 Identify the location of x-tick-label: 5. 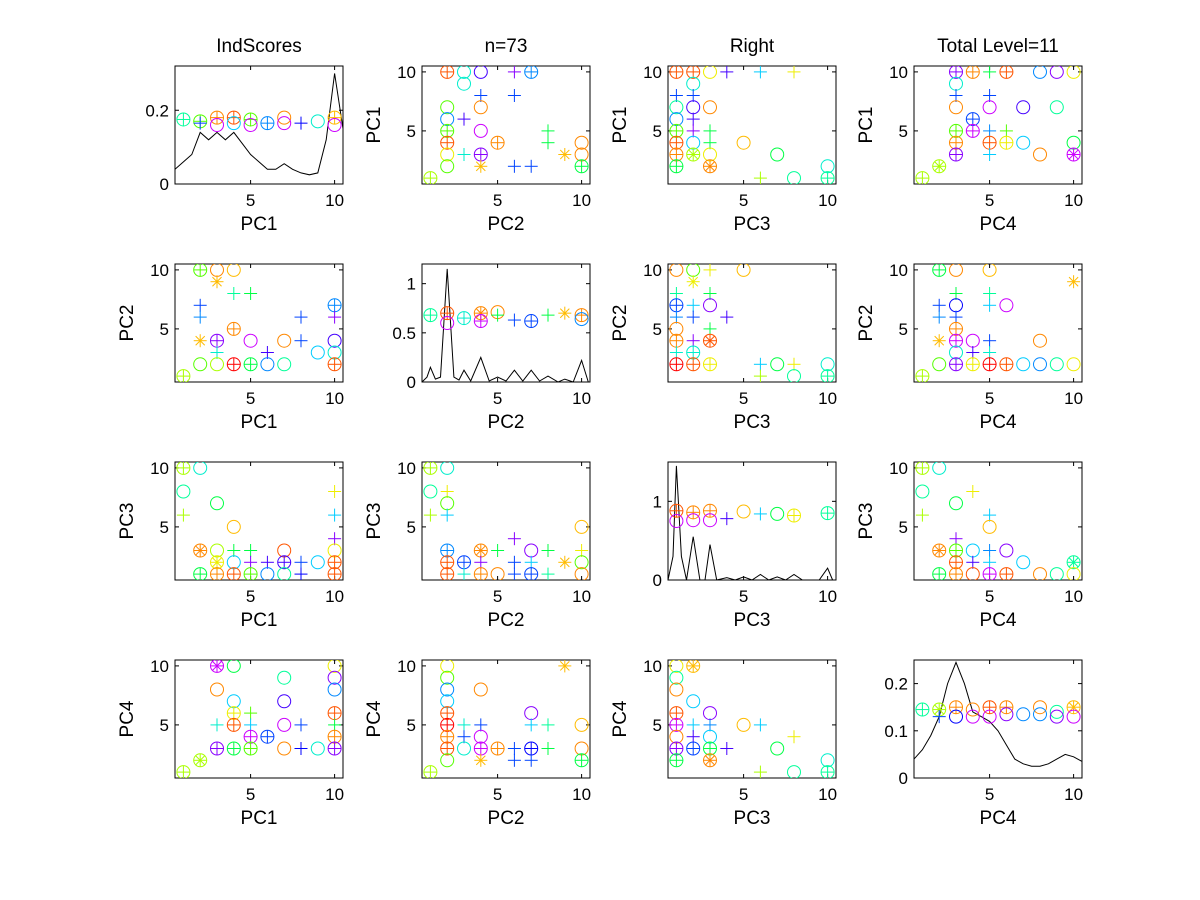
(250, 398).